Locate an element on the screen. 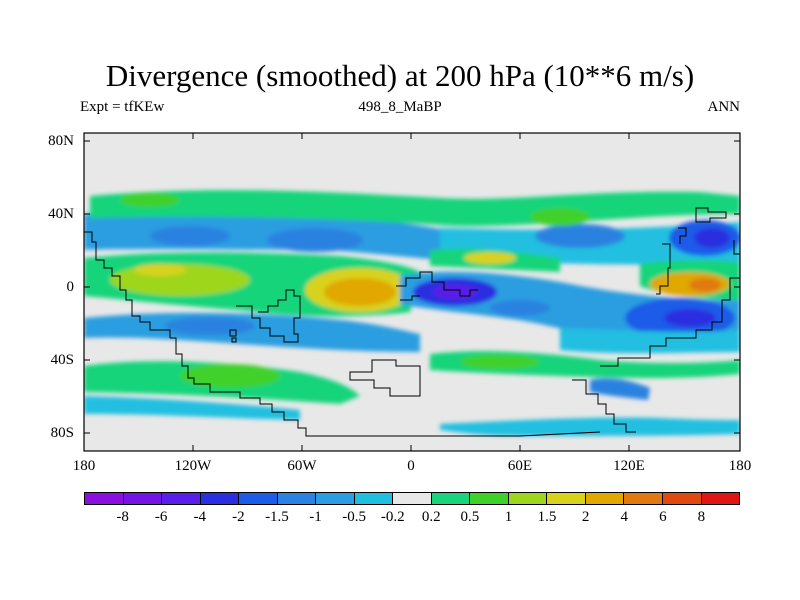 Image resolution: width=800 pixels, height=600 pixels. x-tick-120w: 120W is located at coordinates (193, 466).